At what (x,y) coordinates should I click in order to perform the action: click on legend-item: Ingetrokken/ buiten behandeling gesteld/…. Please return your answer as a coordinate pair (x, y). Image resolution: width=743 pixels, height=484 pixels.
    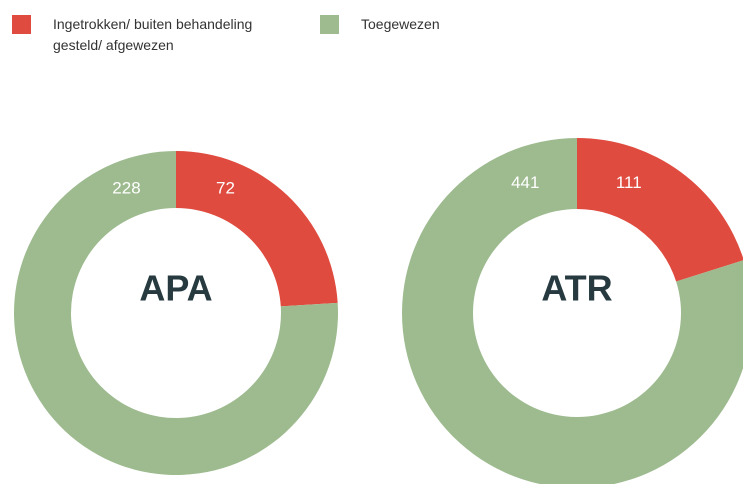
    Looking at the image, I should click on (152, 35).